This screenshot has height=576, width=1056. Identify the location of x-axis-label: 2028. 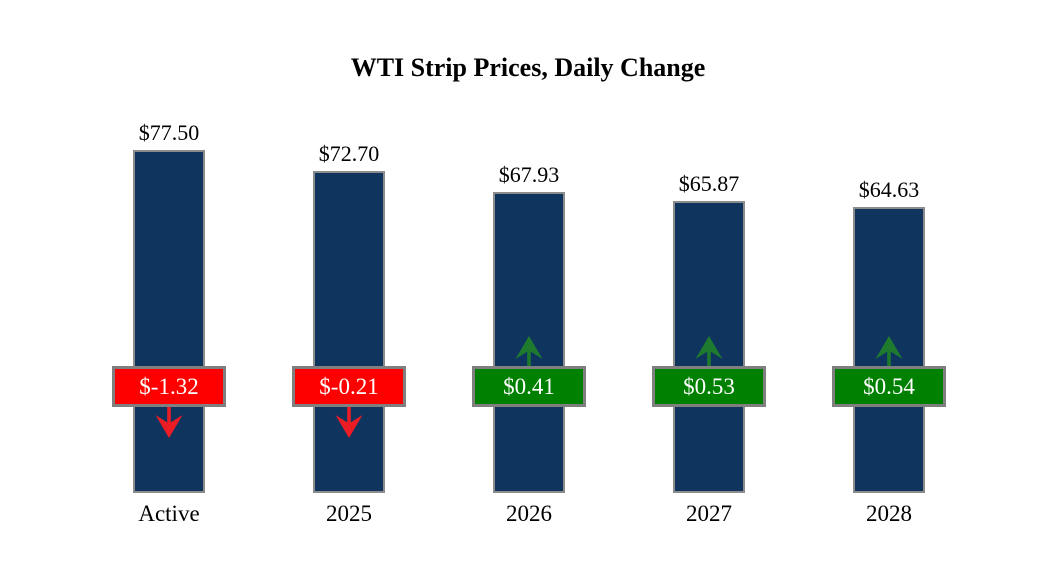
(889, 513).